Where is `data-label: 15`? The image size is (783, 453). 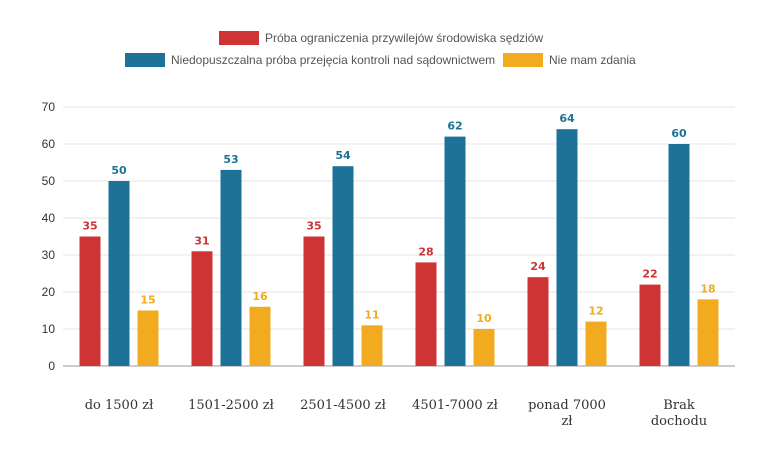 data-label: 15 is located at coordinates (147, 300).